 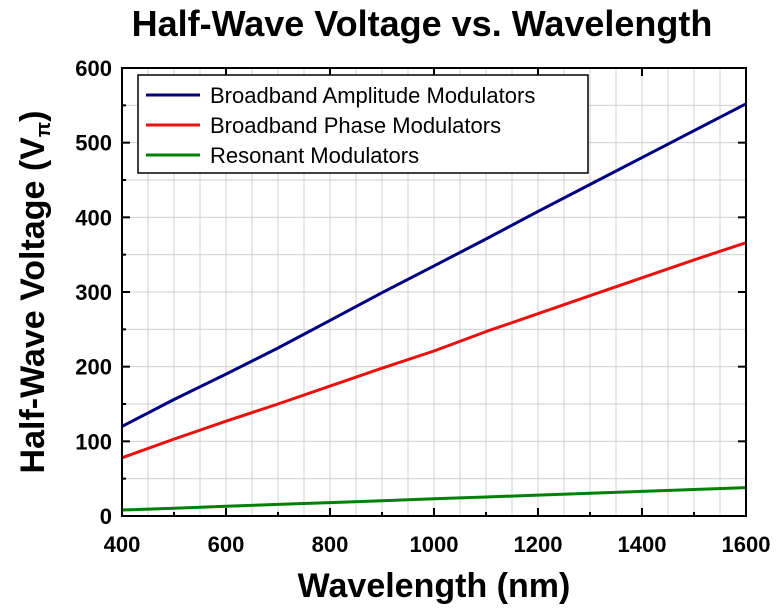 I want to click on y-axis-label-subscript: π, so click(x=44, y=129).